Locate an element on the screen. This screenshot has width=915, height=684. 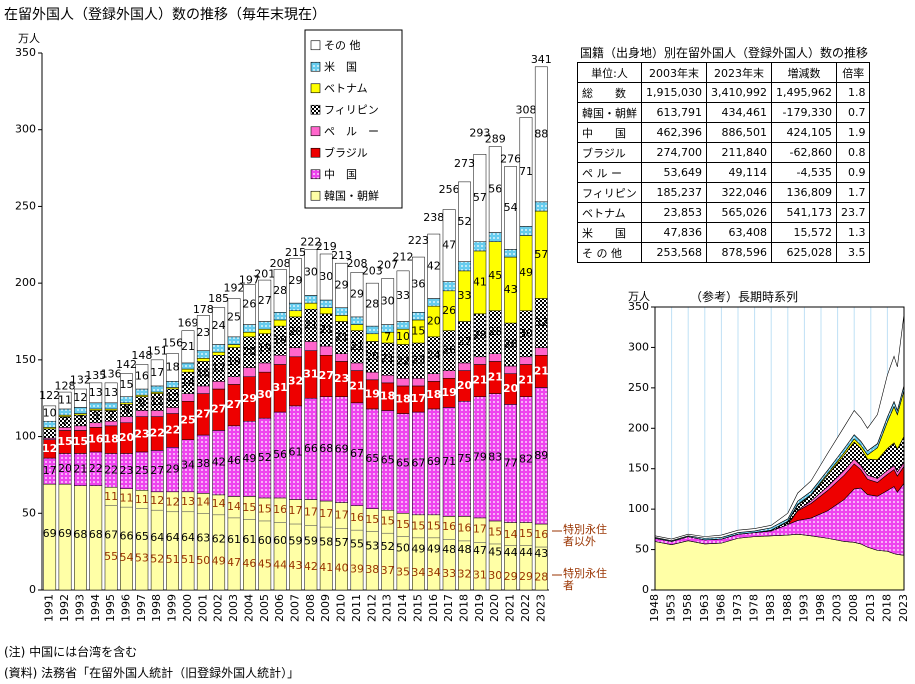
table-cell: 韓国・朝鮮 is located at coordinates (609, 112).